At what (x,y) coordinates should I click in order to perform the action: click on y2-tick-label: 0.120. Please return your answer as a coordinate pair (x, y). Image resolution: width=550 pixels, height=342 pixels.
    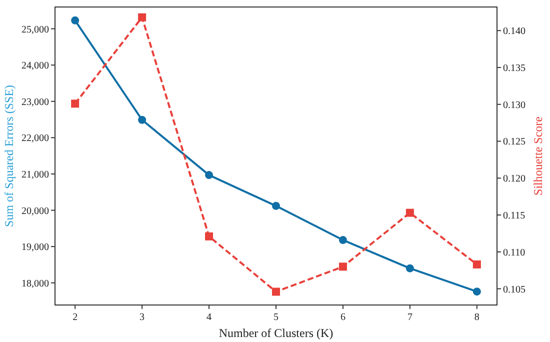
    Looking at the image, I should click on (514, 179).